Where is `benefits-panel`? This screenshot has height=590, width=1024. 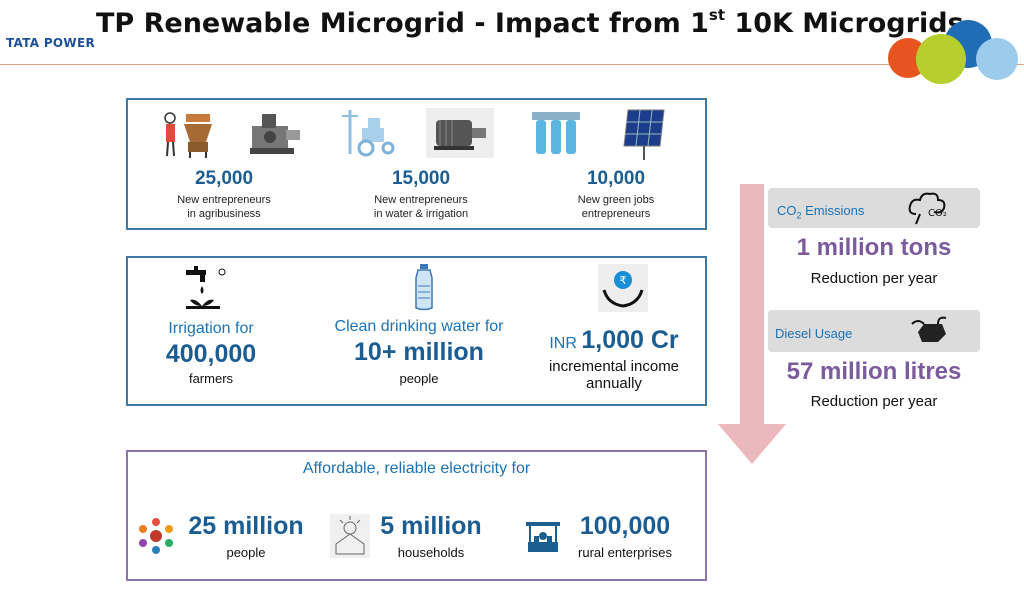 benefits-panel is located at coordinates (416, 331).